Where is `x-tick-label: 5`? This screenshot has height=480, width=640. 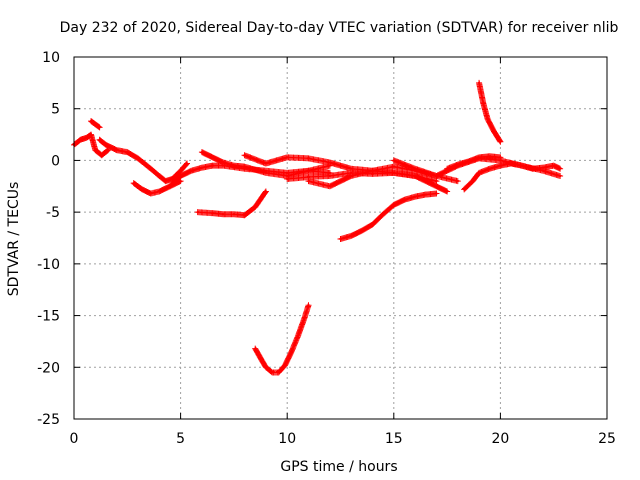
x-tick-label: 5 is located at coordinates (180, 439).